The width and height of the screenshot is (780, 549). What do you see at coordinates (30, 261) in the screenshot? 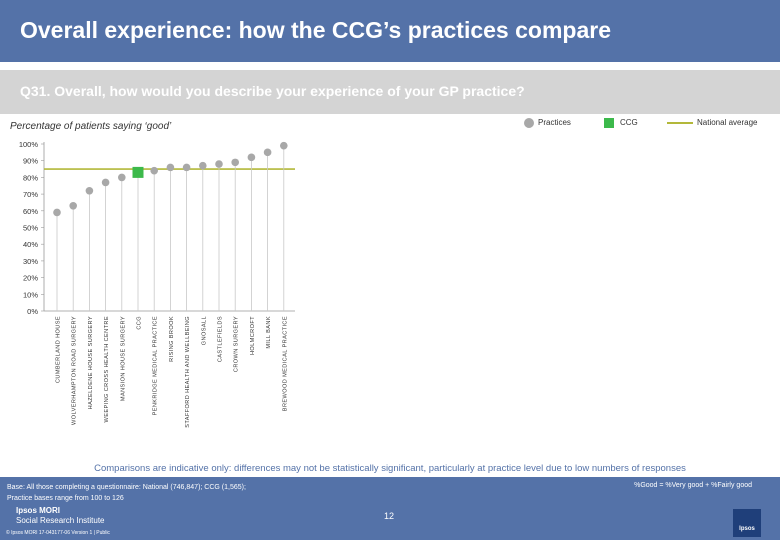
I see `y-tick-label: 30%` at bounding box center [30, 261].